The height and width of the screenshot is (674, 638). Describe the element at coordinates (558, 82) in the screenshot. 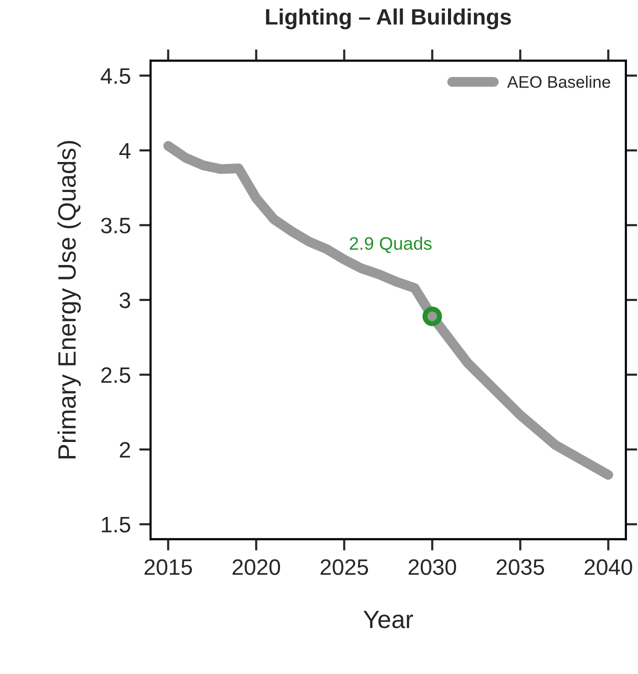

I see `legend-label: AEO Baseline` at that location.